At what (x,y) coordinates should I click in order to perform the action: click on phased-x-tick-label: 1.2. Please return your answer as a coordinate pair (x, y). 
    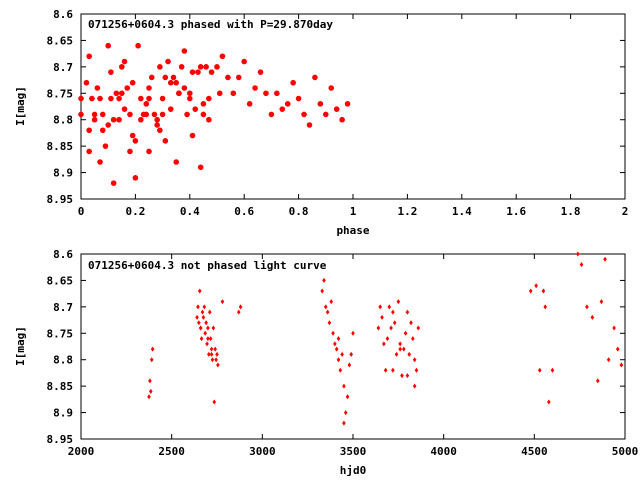
    Looking at the image, I should click on (407, 211).